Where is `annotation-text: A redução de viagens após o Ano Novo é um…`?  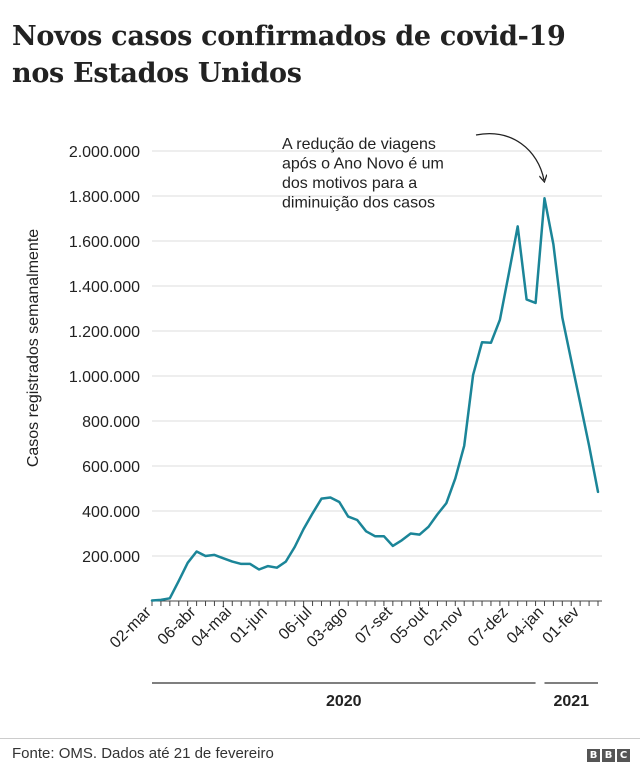
annotation-text: A redução de viagens após o Ano Novo é um… is located at coordinates (363, 174).